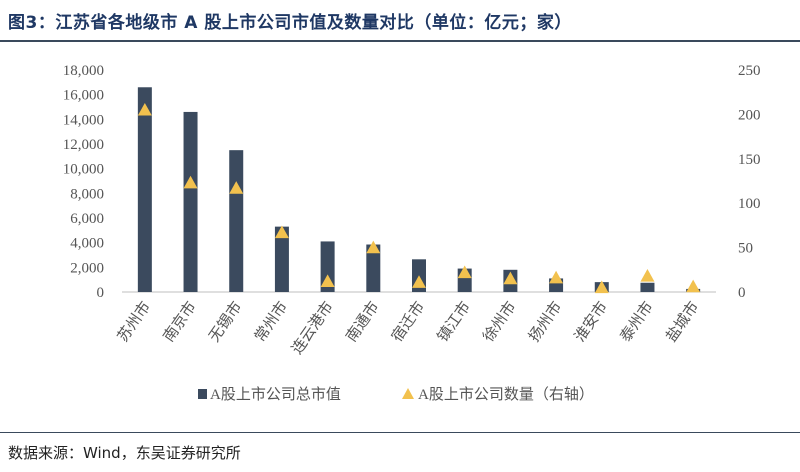 The image size is (800, 472). What do you see at coordinates (124, 453) in the screenshot?
I see `source-note: 数据来源：Wind，东吴证券研究所` at bounding box center [124, 453].